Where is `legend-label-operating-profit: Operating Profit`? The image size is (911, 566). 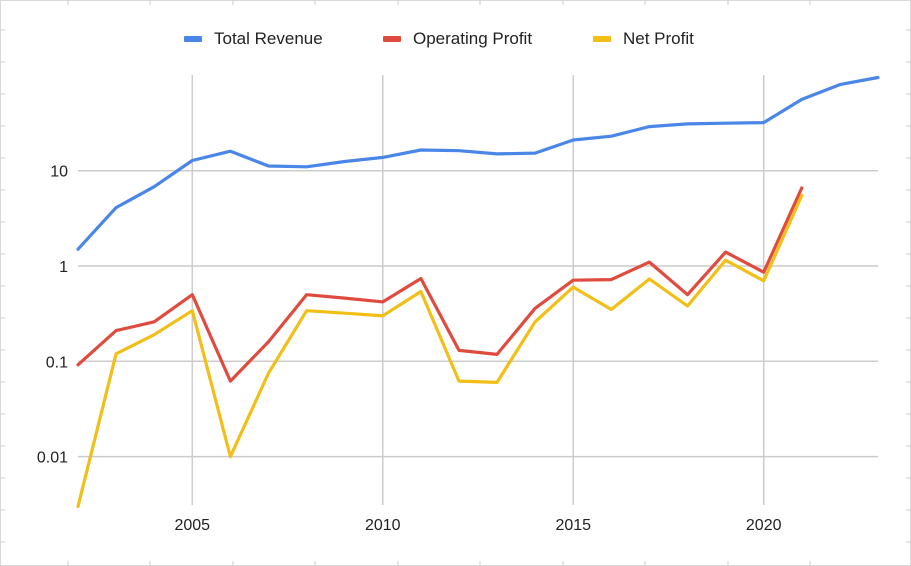
legend-label-operating-profit: Operating Profit is located at coordinates (473, 38).